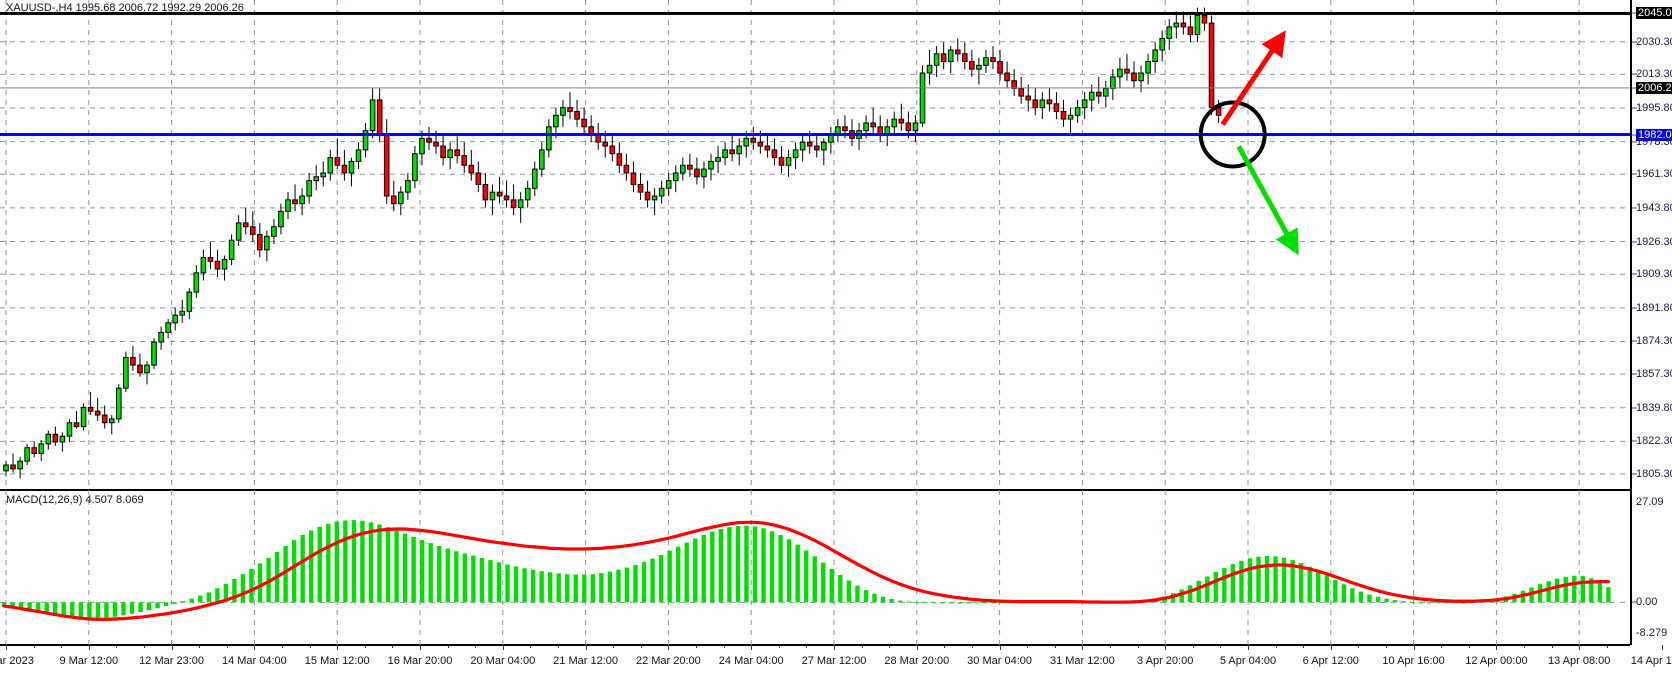  What do you see at coordinates (1413, 661) in the screenshot?
I see `time-axis-label: 10 Apr 16:00` at bounding box center [1413, 661].